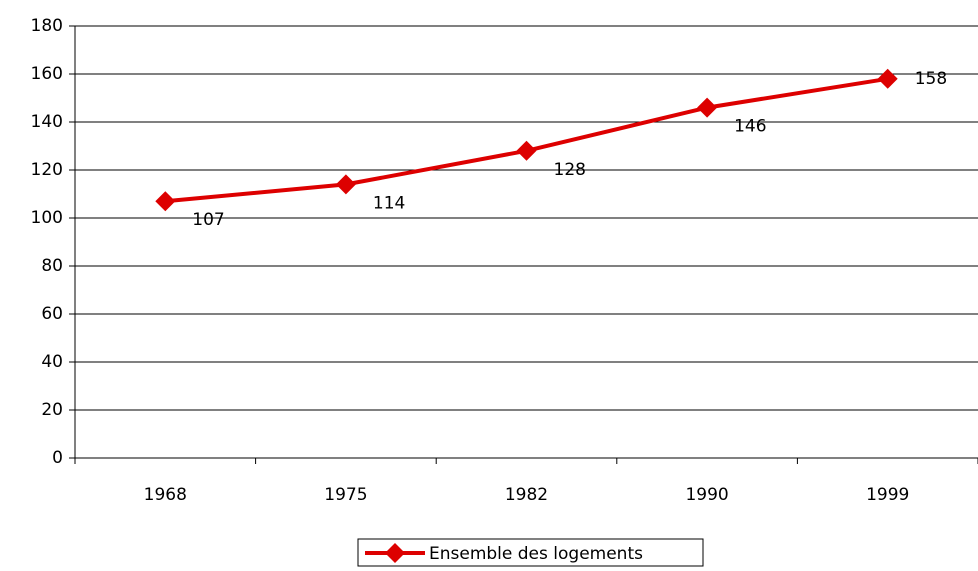 The image size is (978, 571). Describe the element at coordinates (536, 554) in the screenshot. I see `legend-label: Ensemble des logements` at that location.